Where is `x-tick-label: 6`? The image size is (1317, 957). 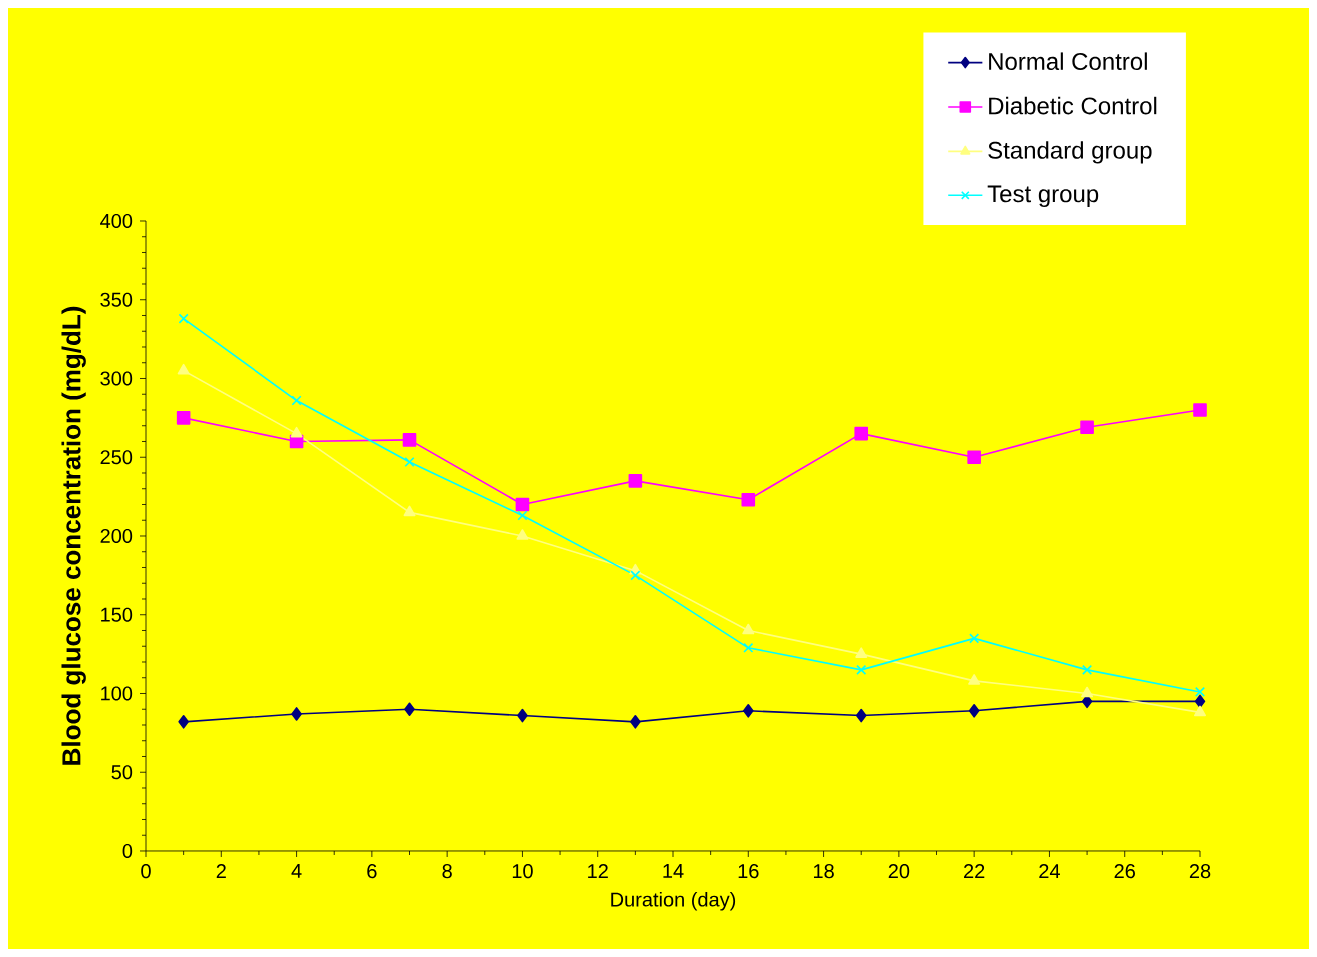
x-tick-label: 6 is located at coordinates (372, 871).